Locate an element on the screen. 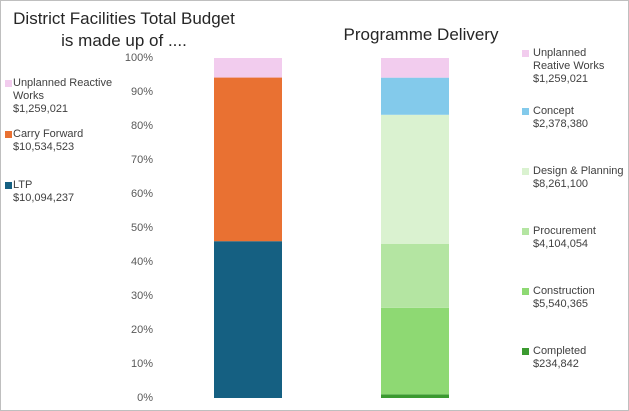 Image resolution: width=629 pixels, height=411 pixels. chart2-bar-segment-construction is located at coordinates (415, 351).